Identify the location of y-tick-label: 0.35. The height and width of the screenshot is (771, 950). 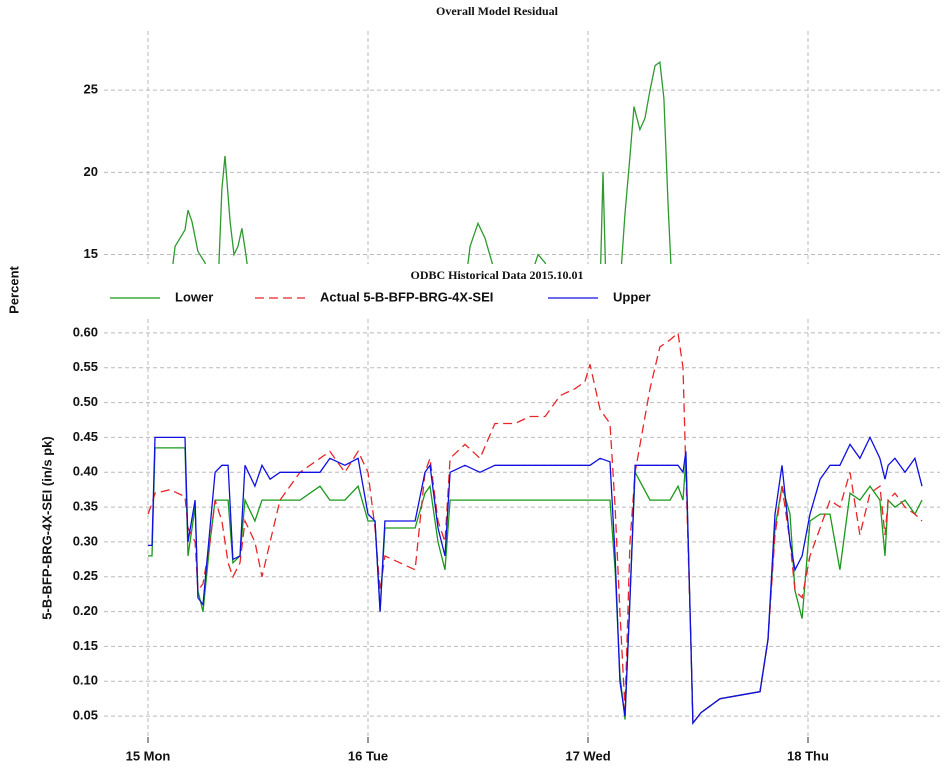
(85, 506).